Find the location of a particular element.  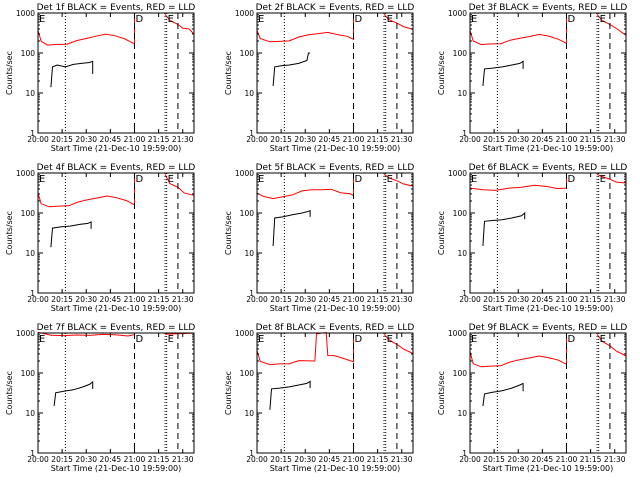

panel-title: Det 7f BLACK = Events, RED = LLD is located at coordinates (116, 328).